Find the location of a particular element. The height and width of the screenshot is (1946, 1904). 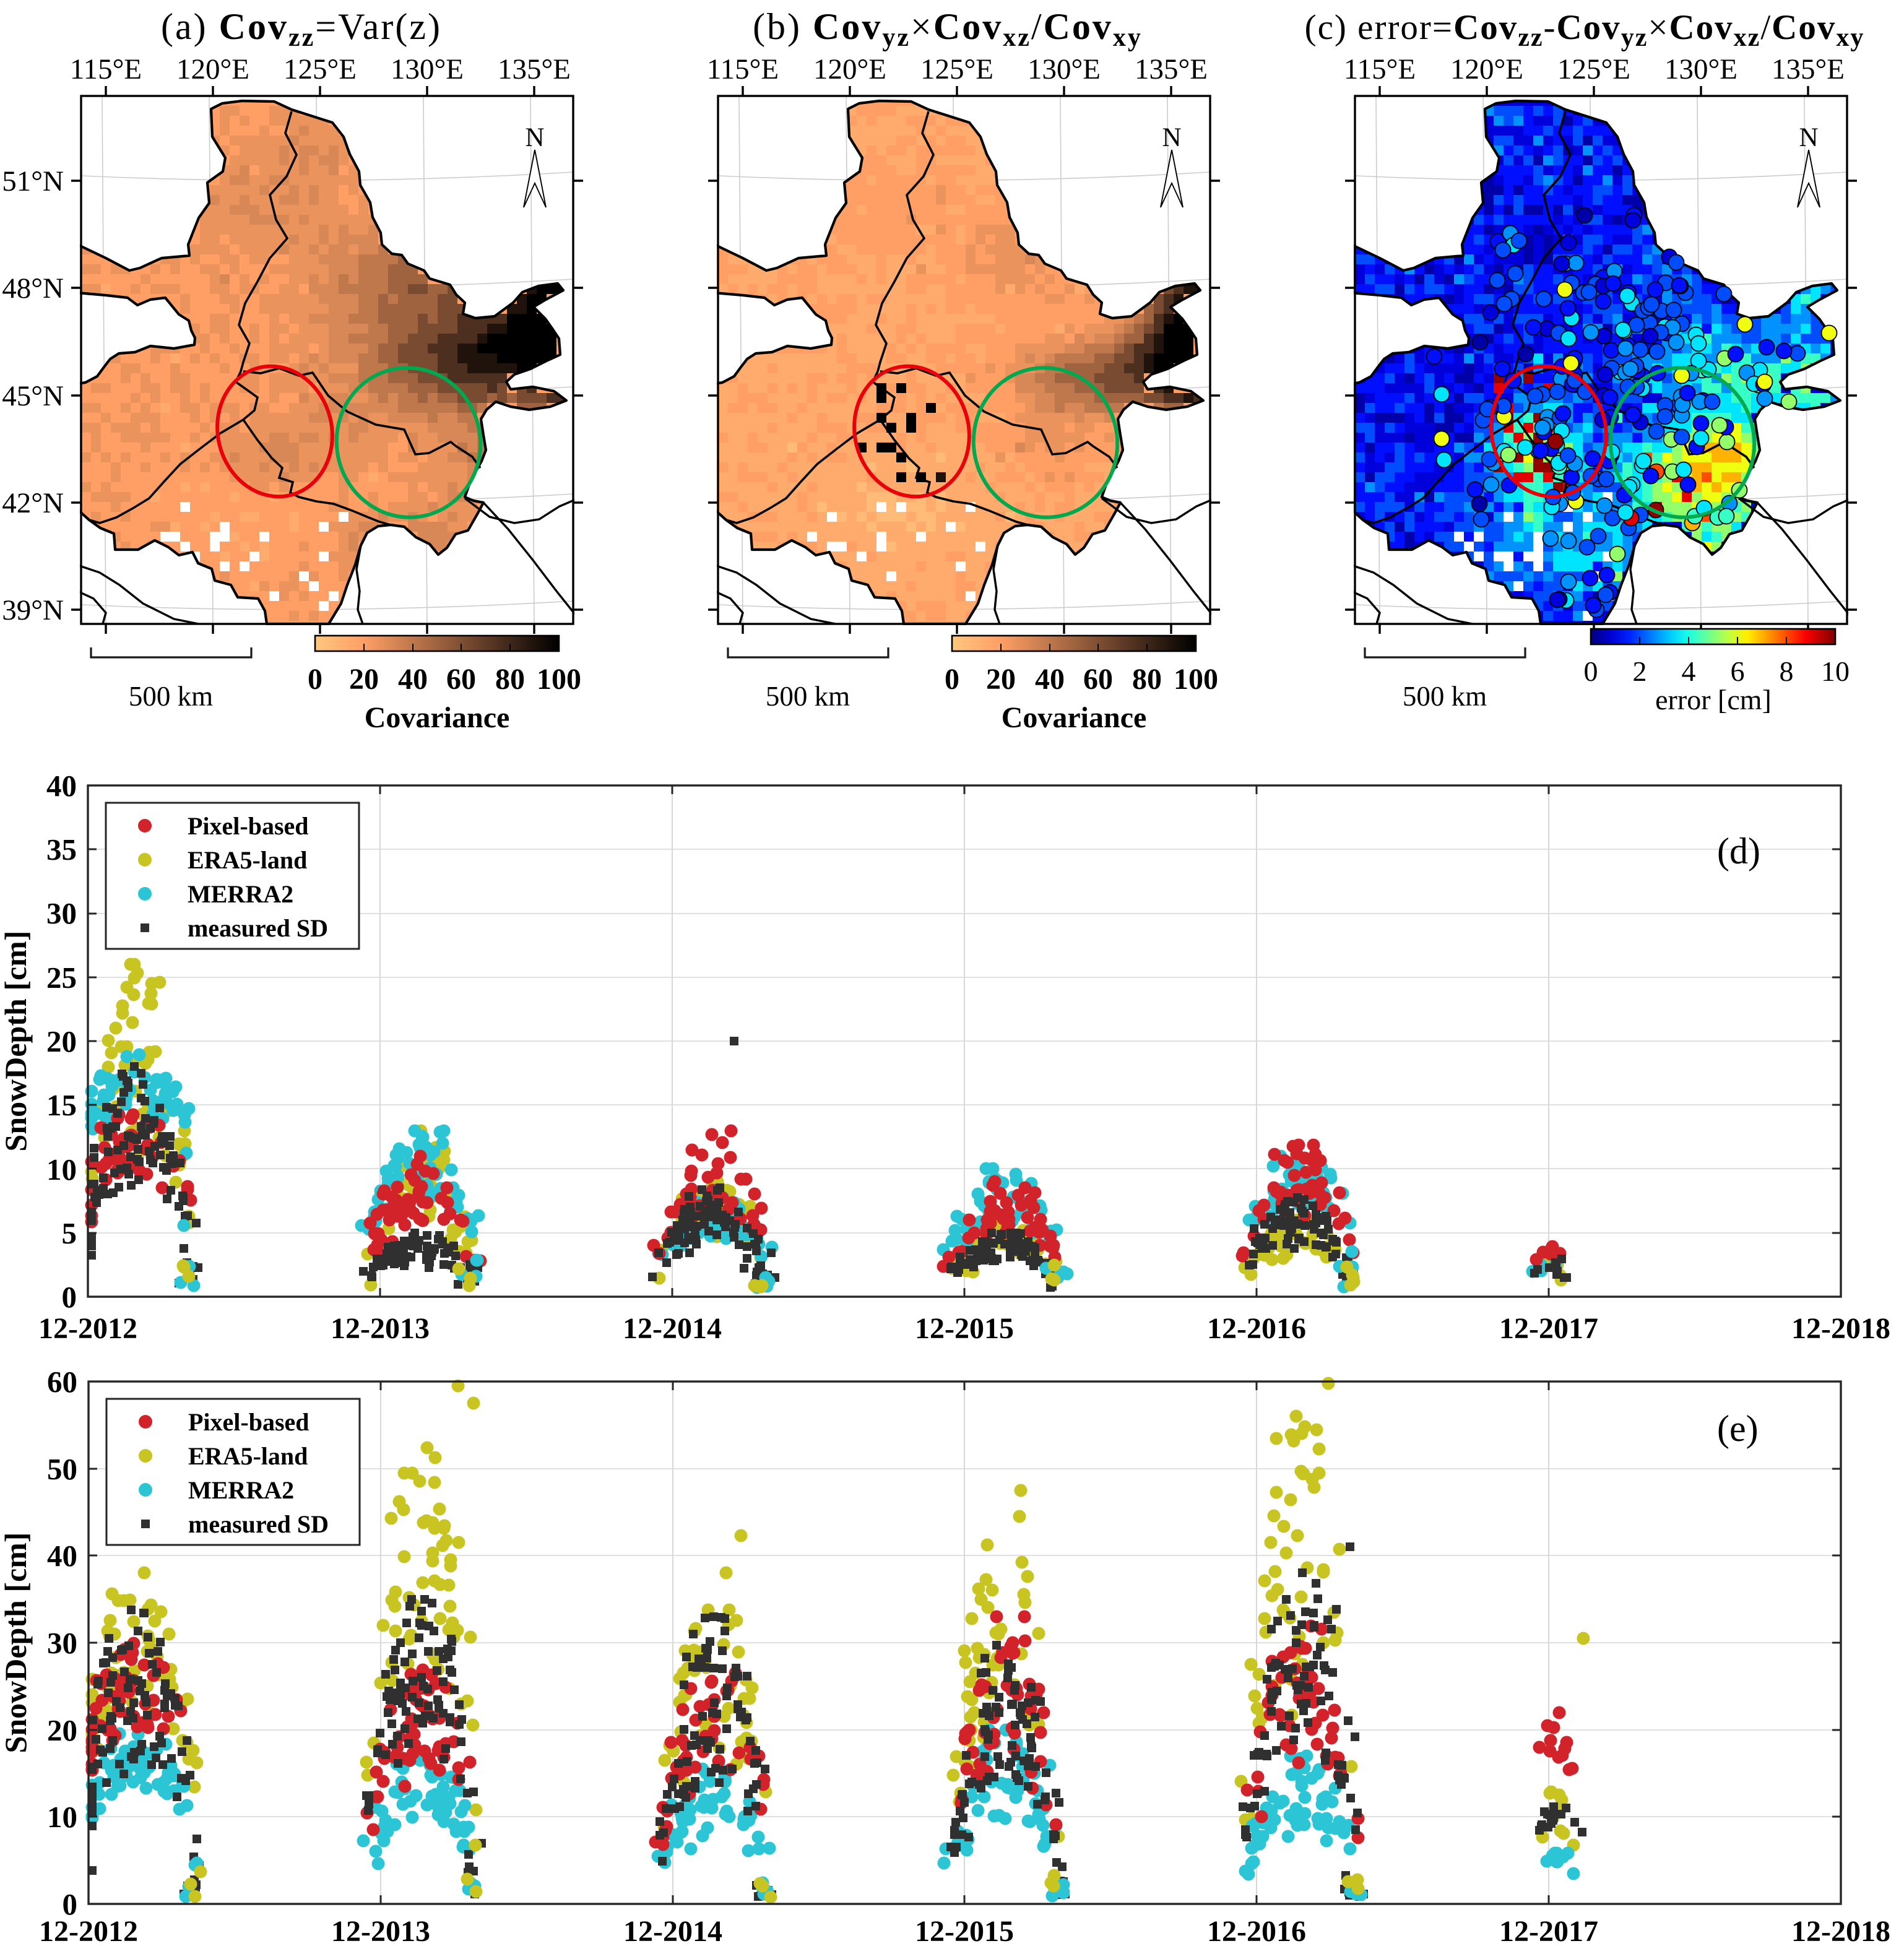

svg-text: 12-2014 is located at coordinates (673, 1328).